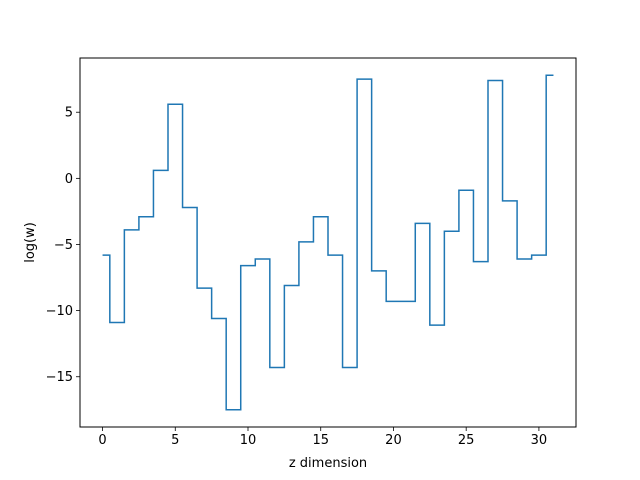 The height and width of the screenshot is (480, 640). I want to click on x-tick-label: 25, so click(466, 440).